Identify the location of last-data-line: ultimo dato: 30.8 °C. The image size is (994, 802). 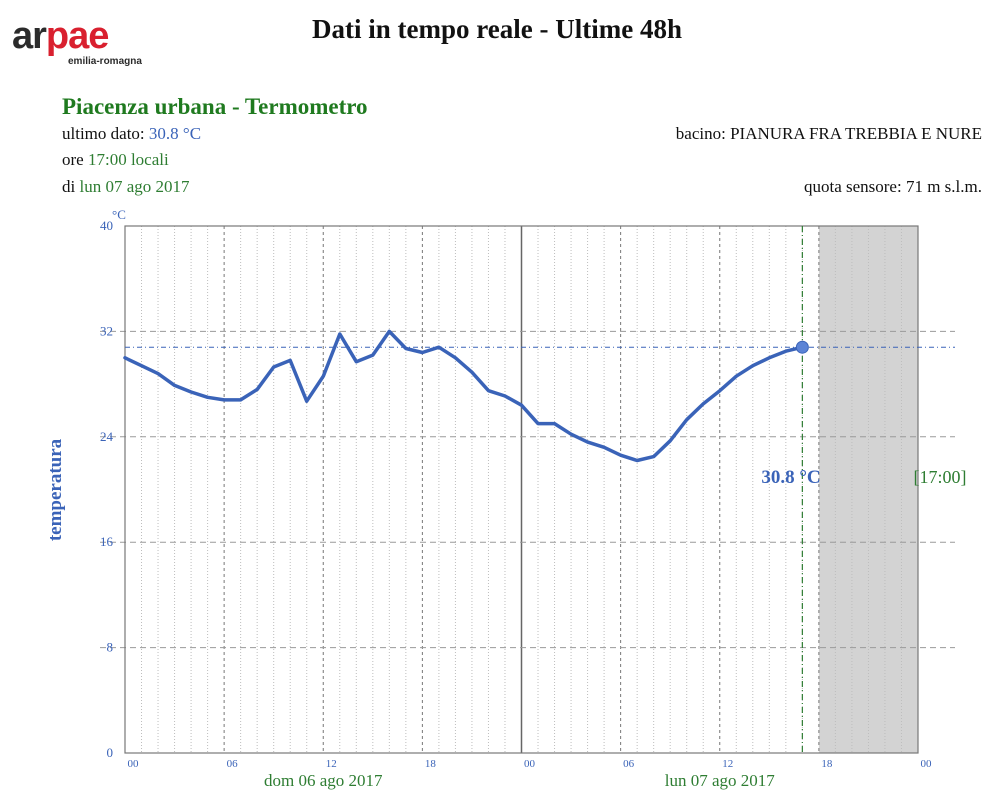
(131, 134).